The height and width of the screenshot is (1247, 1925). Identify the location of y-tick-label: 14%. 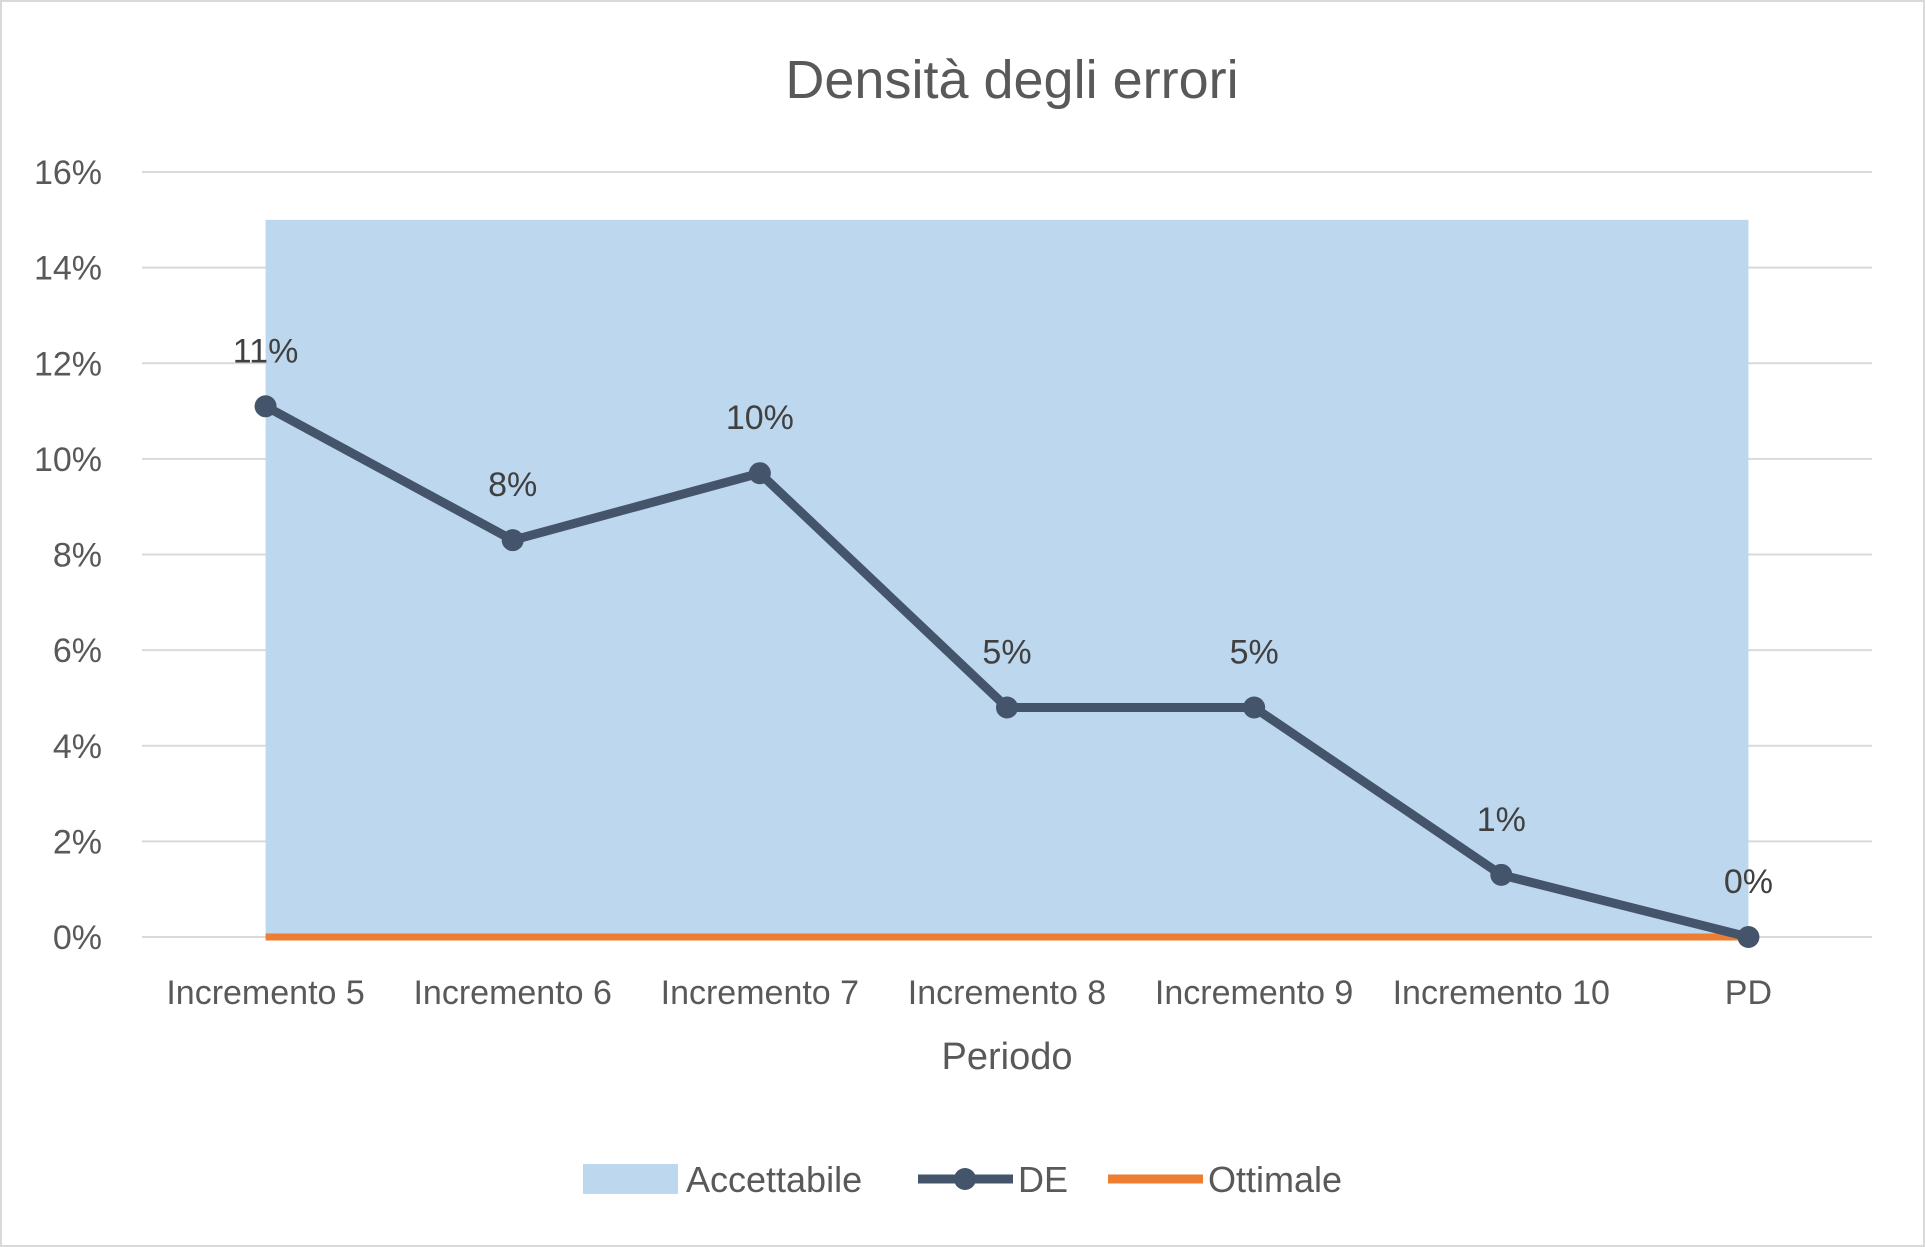
(68, 269).